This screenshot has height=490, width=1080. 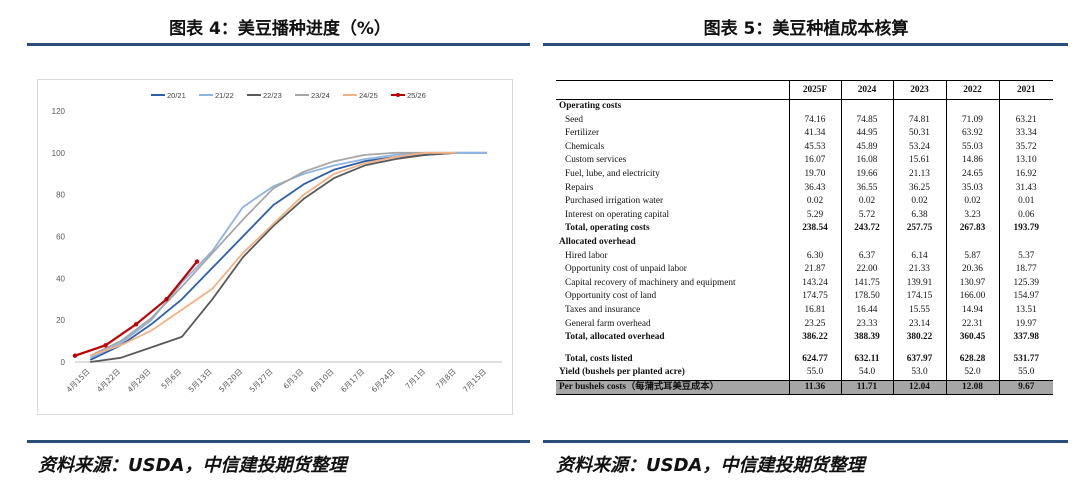 I want to click on table-cell: 0.02, so click(x=972, y=202).